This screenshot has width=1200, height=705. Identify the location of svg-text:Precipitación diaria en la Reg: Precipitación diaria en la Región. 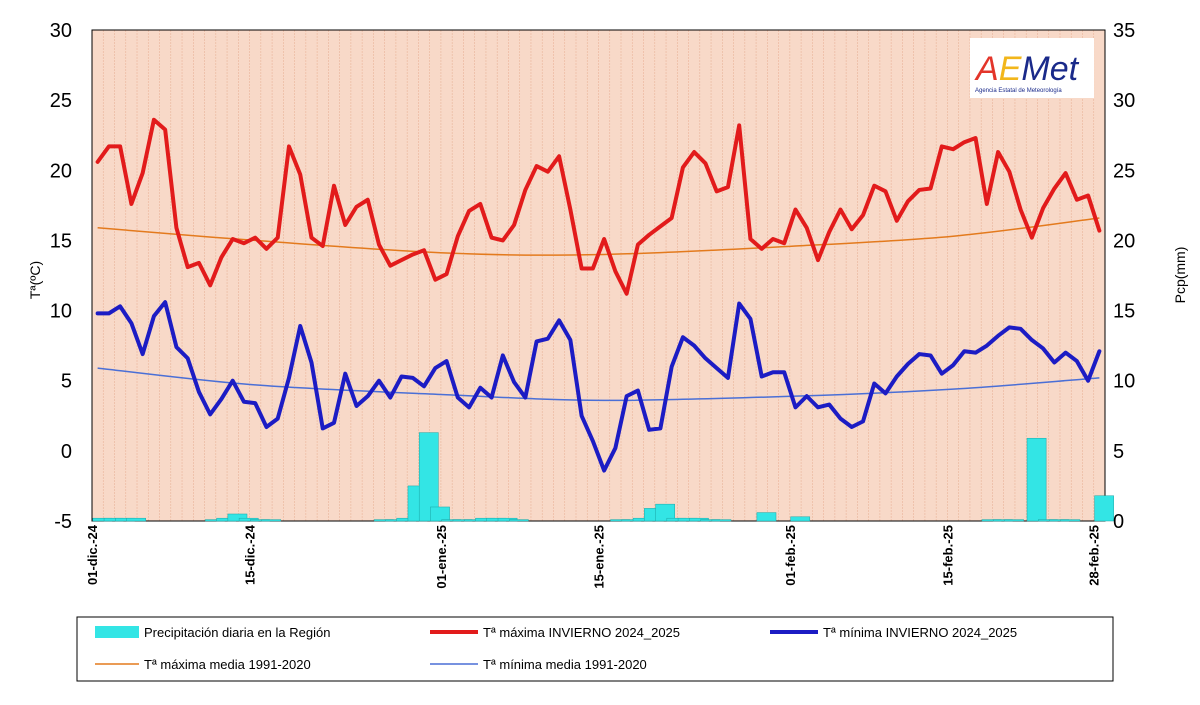
(237, 632).